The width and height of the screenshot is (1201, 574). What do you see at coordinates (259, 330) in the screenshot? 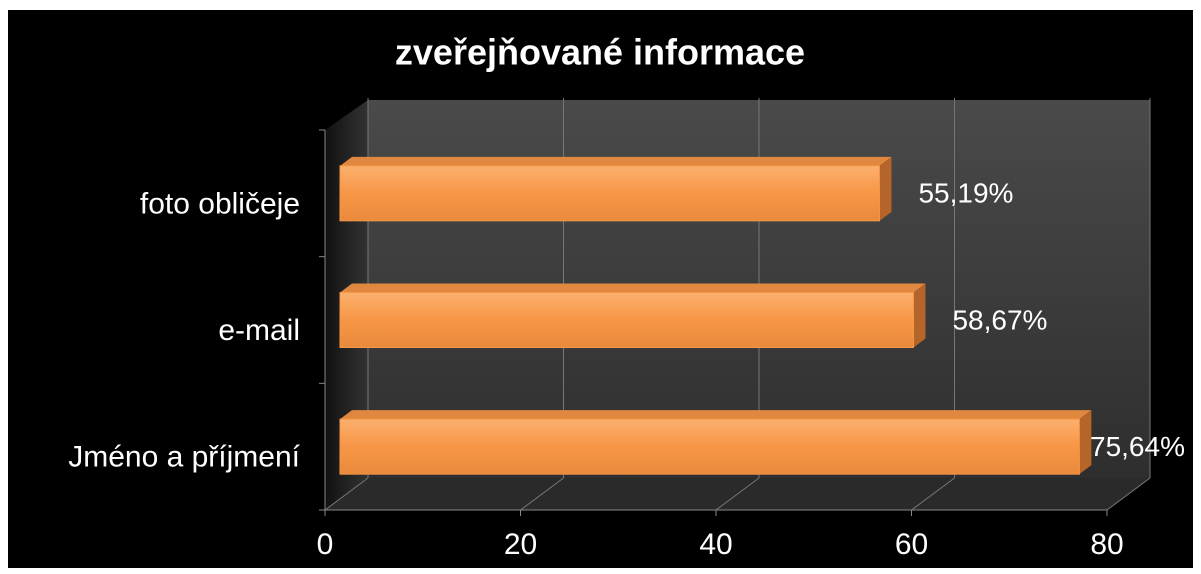
I see `y-tick-label: e-mail` at bounding box center [259, 330].